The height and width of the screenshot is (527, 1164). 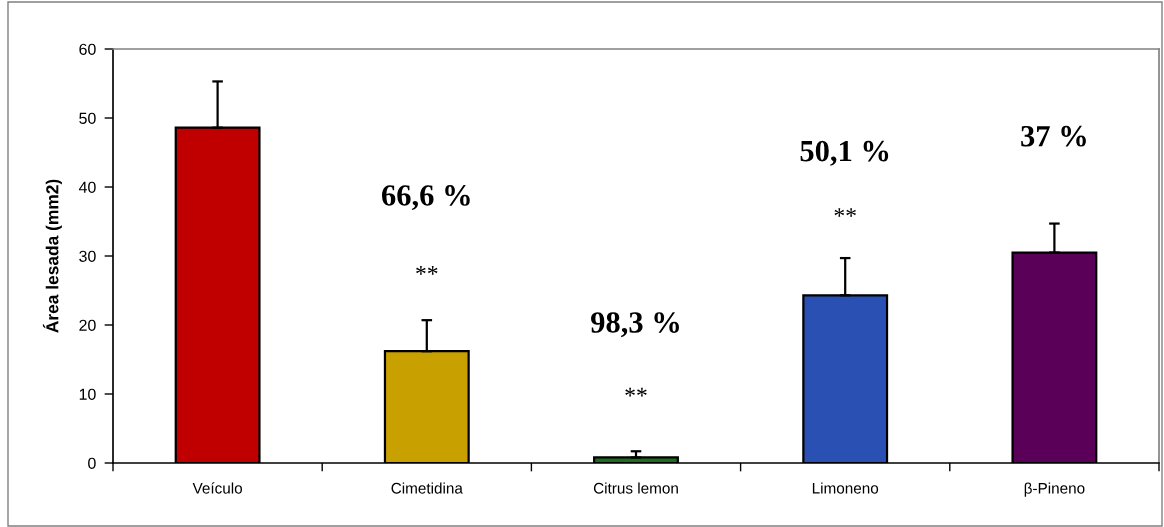 What do you see at coordinates (92, 463) in the screenshot?
I see `y-tick-label: 0` at bounding box center [92, 463].